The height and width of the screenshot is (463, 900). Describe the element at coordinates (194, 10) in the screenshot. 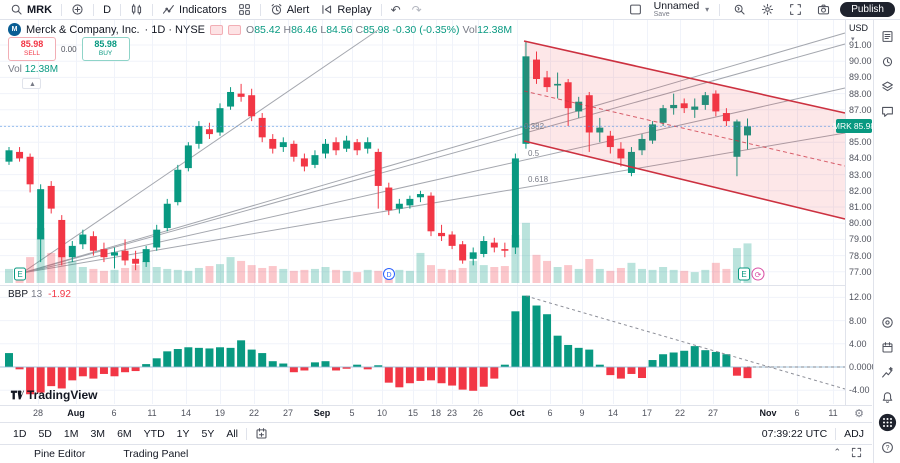

I see `indicators-button: Indicators` at that location.